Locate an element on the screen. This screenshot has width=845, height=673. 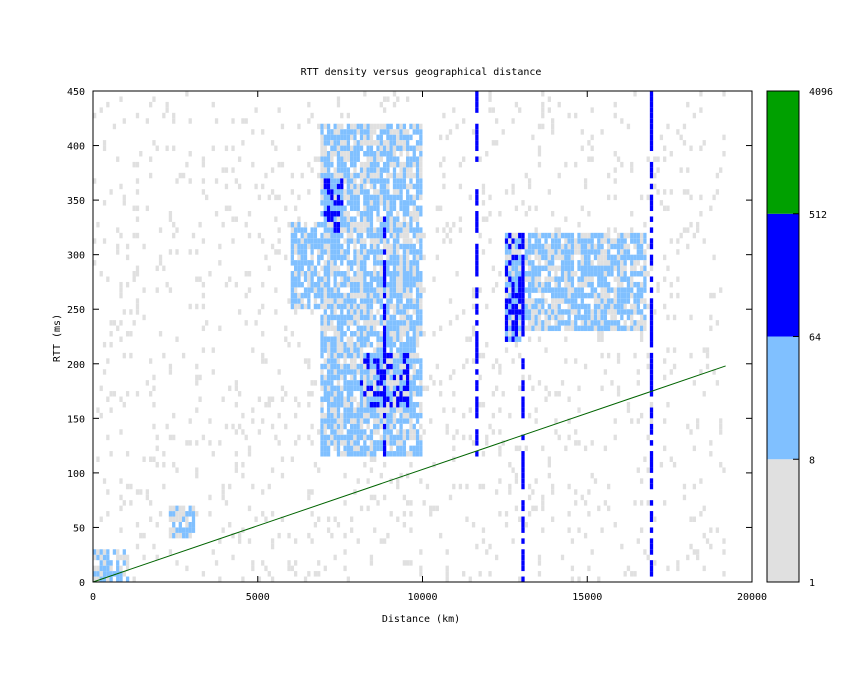
y-tick-label: 150 is located at coordinates (76, 419).